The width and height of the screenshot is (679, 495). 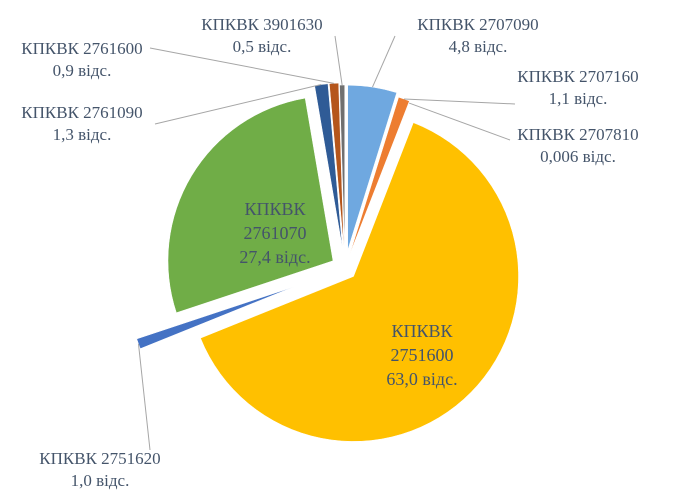 I want to click on label-value: 0,5 відс., so click(x=262, y=46).